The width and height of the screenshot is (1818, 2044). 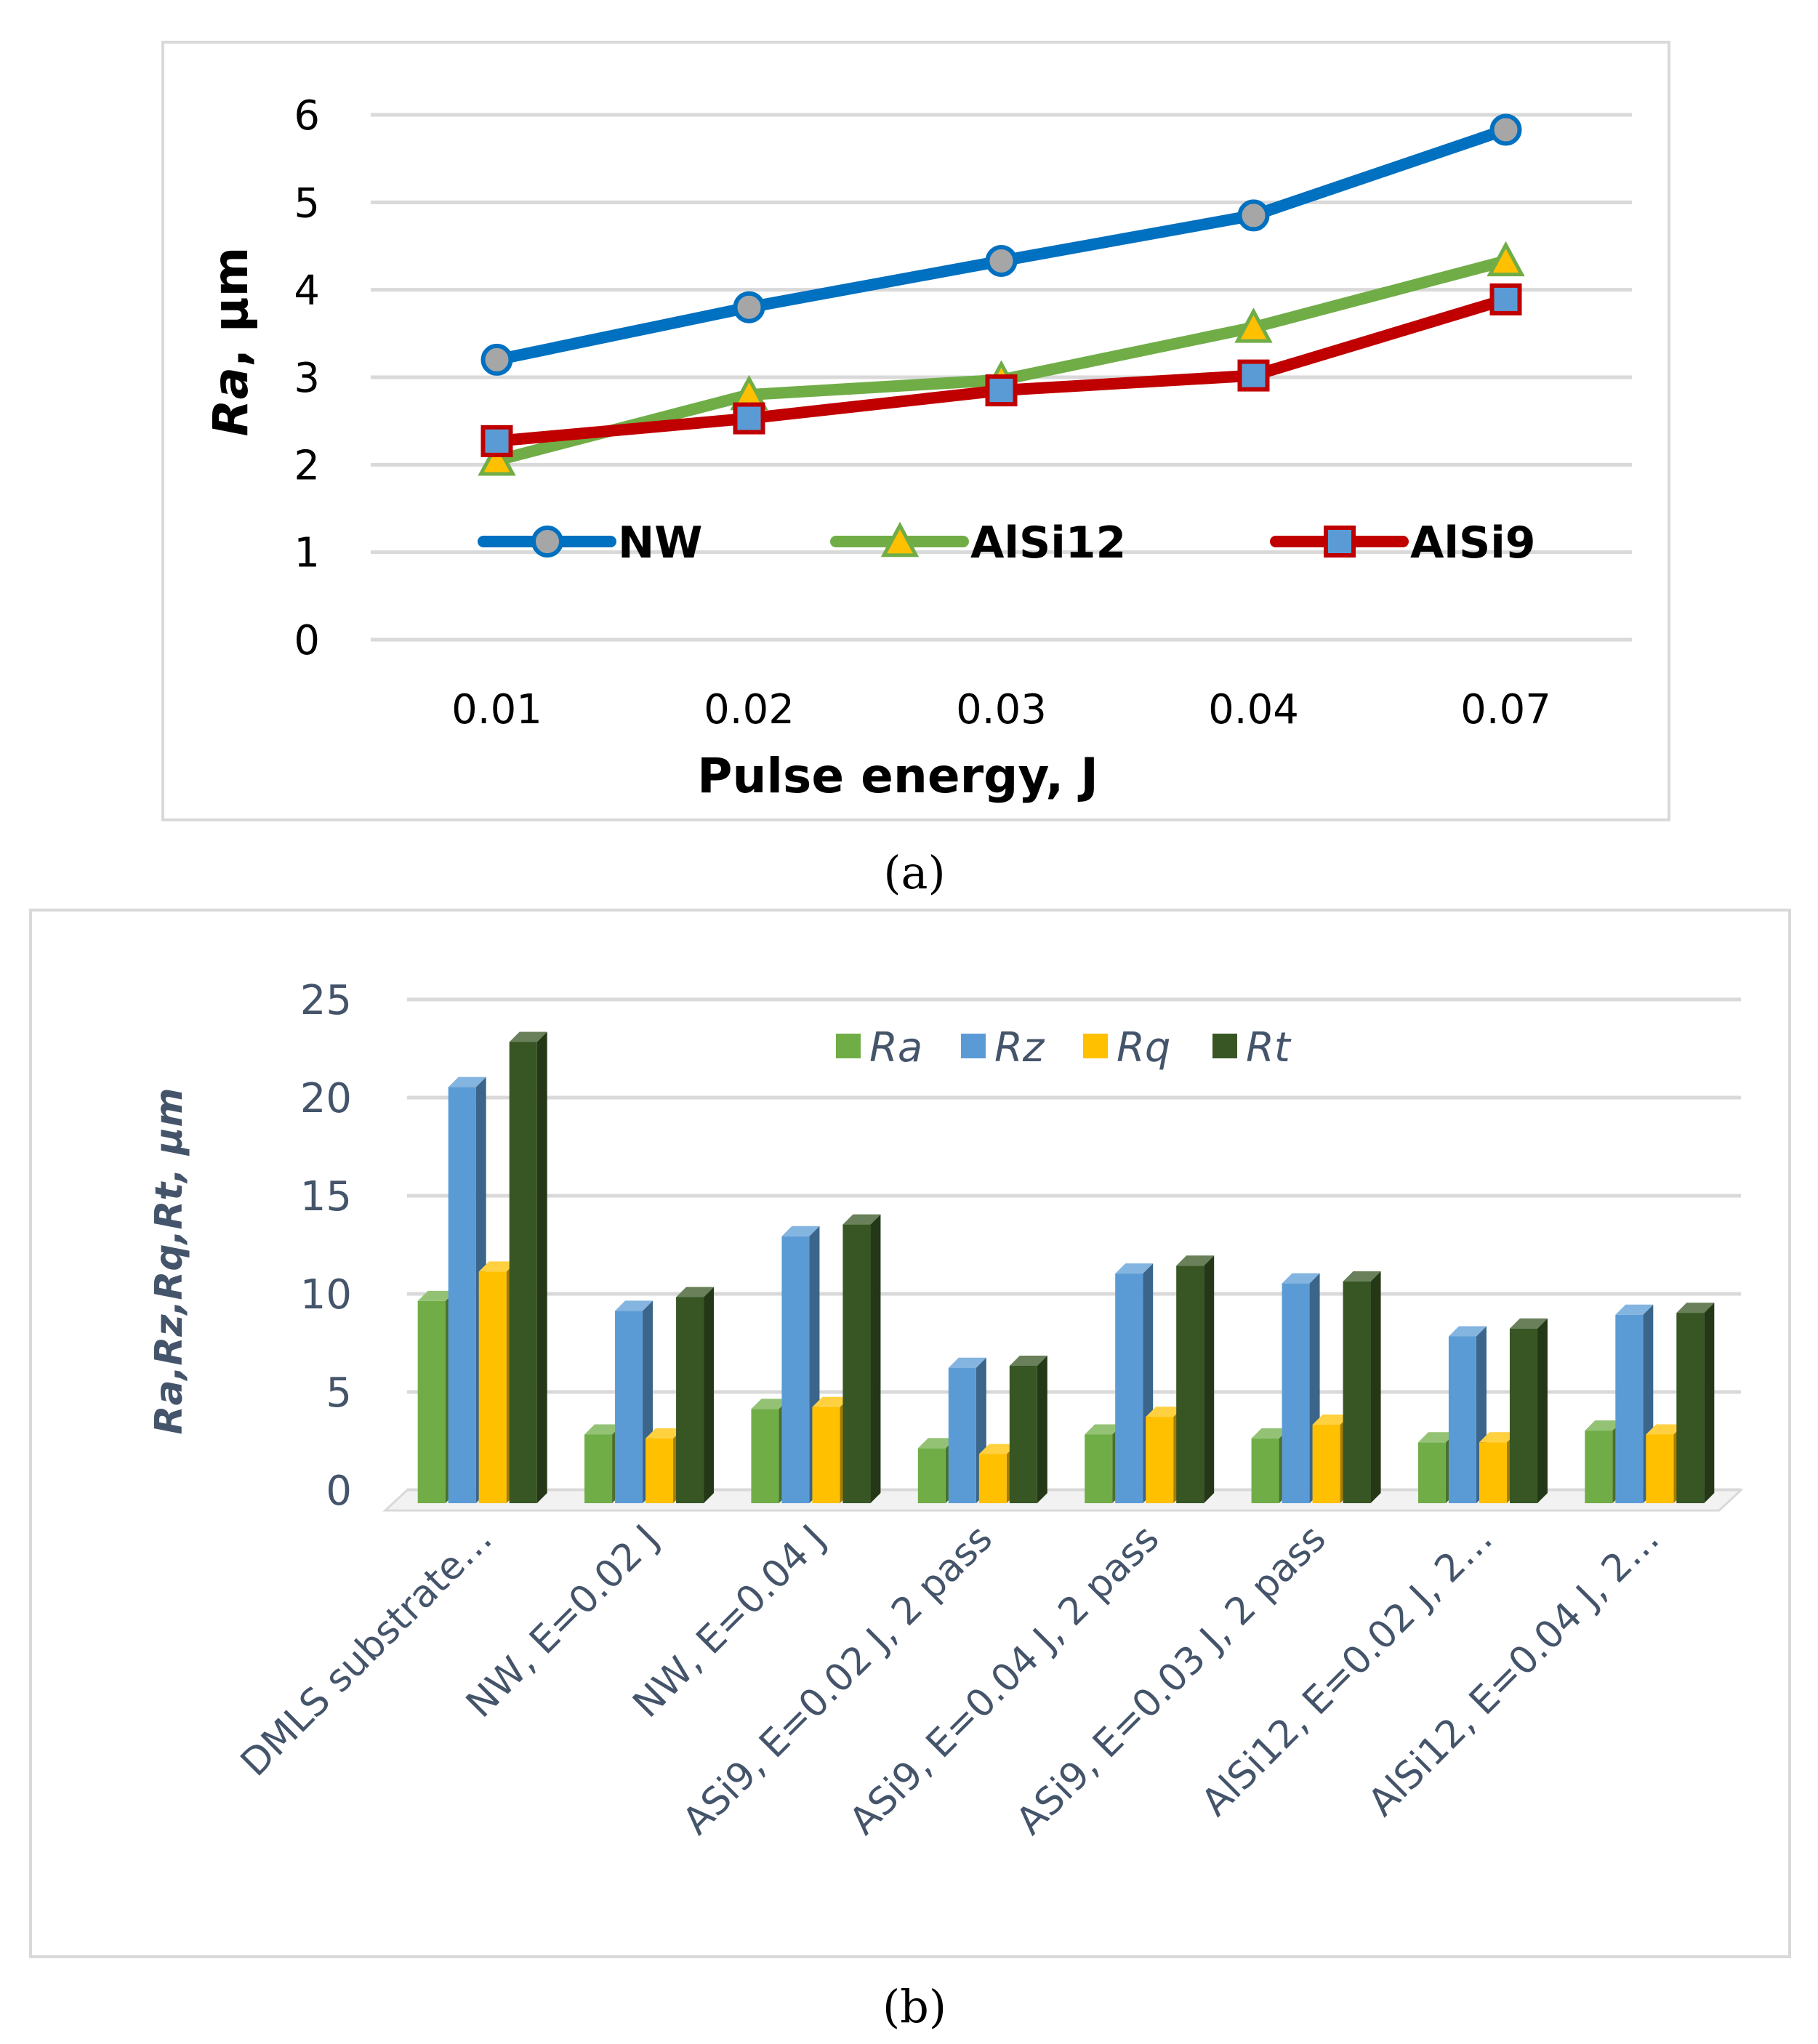 I want to click on chart-a-series-nw, so click(x=1001, y=244).